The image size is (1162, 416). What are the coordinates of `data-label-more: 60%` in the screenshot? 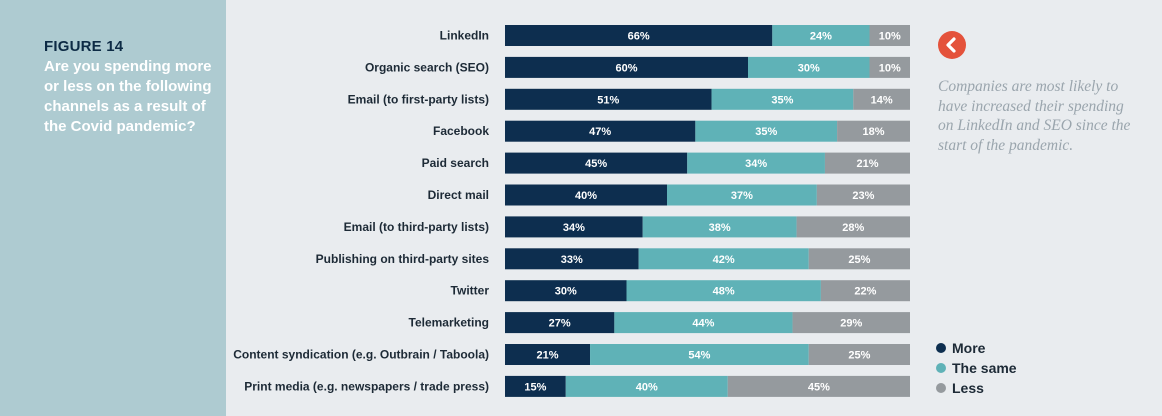 It's located at (626, 68).